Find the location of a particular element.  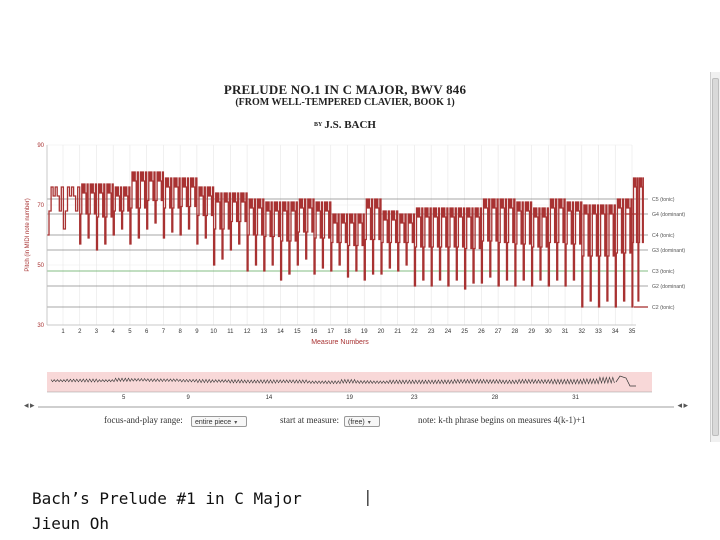

x-tick-label: 1 is located at coordinates (63, 332).